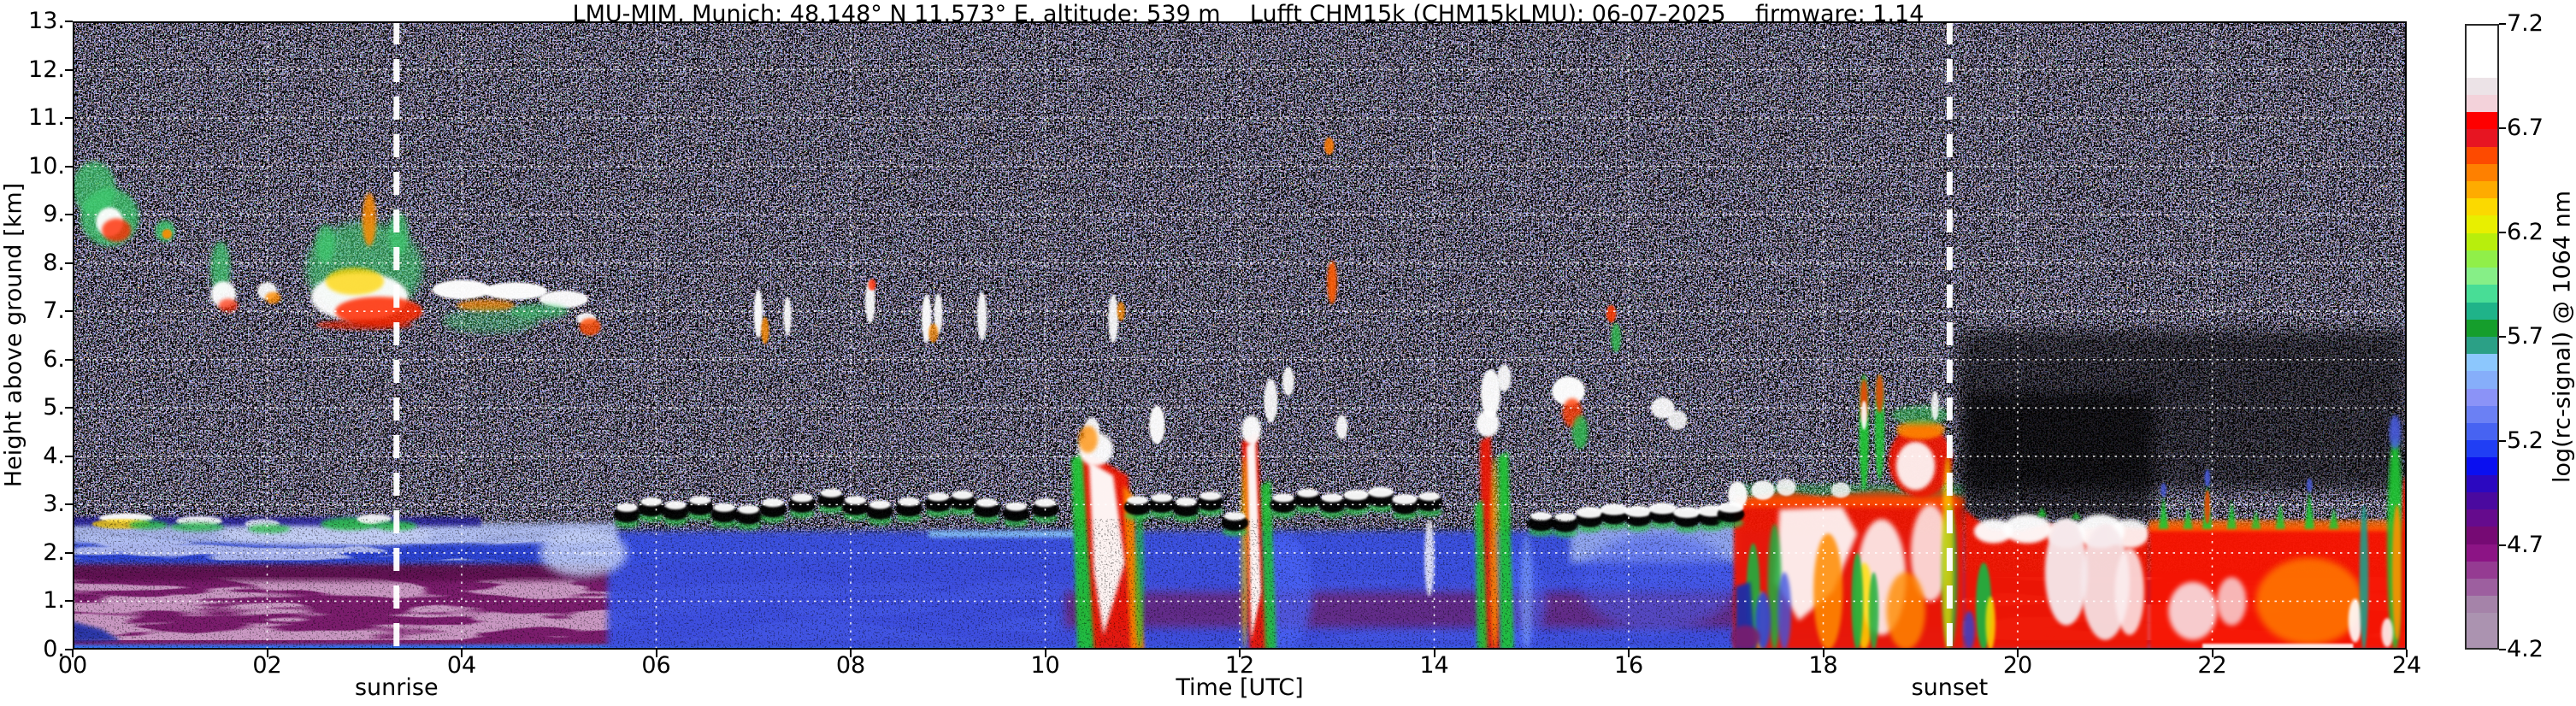  What do you see at coordinates (2525, 336) in the screenshot?
I see `colorbar-tick-label: 5.7` at bounding box center [2525, 336].